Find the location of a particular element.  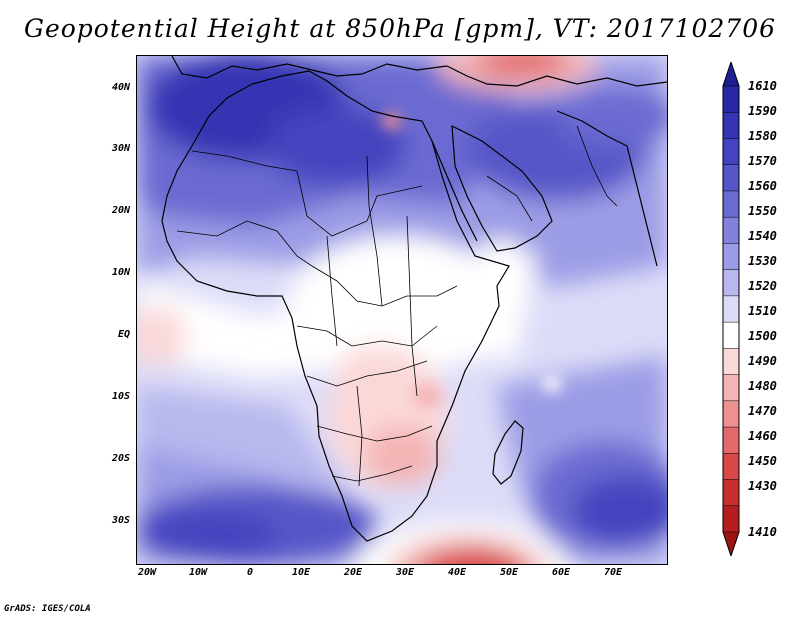

legend-label-1510: 1510 is located at coordinates (762, 311).